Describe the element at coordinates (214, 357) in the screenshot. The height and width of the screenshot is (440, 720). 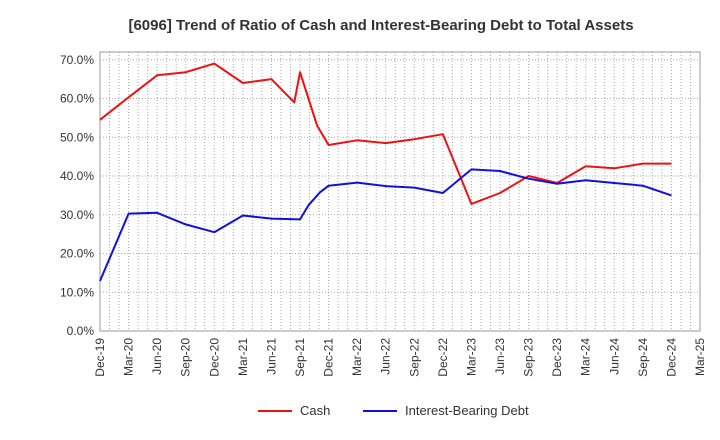
I see `x-tick-label: Dec-20` at that location.